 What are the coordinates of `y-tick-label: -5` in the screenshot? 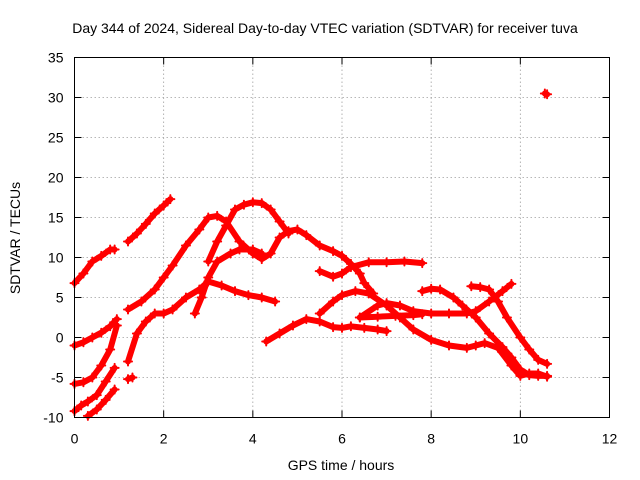 It's located at (57, 378).